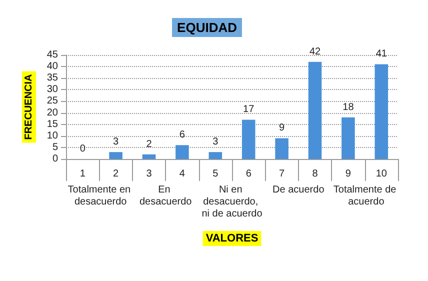 The width and height of the screenshot is (428, 281). I want to click on y-tick-label: 5, so click(55, 147).